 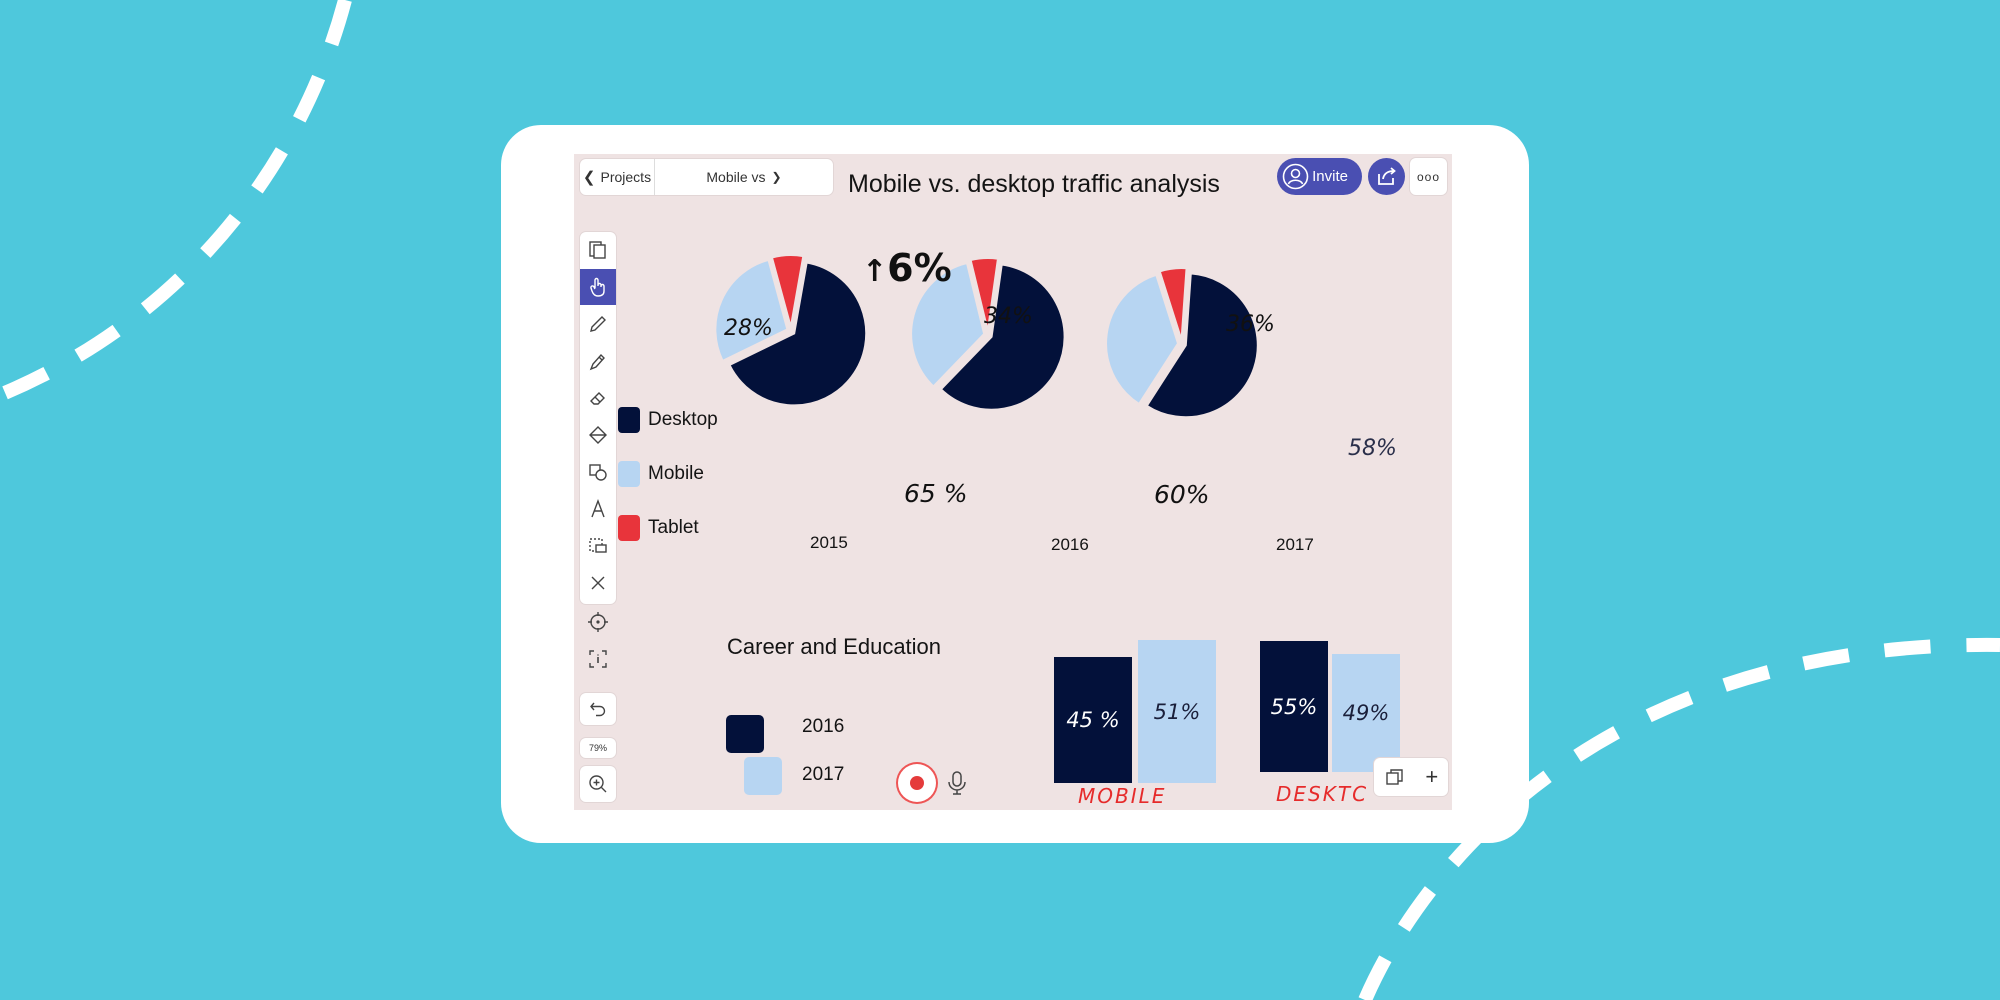 I want to click on share-button, so click(x=1386, y=176).